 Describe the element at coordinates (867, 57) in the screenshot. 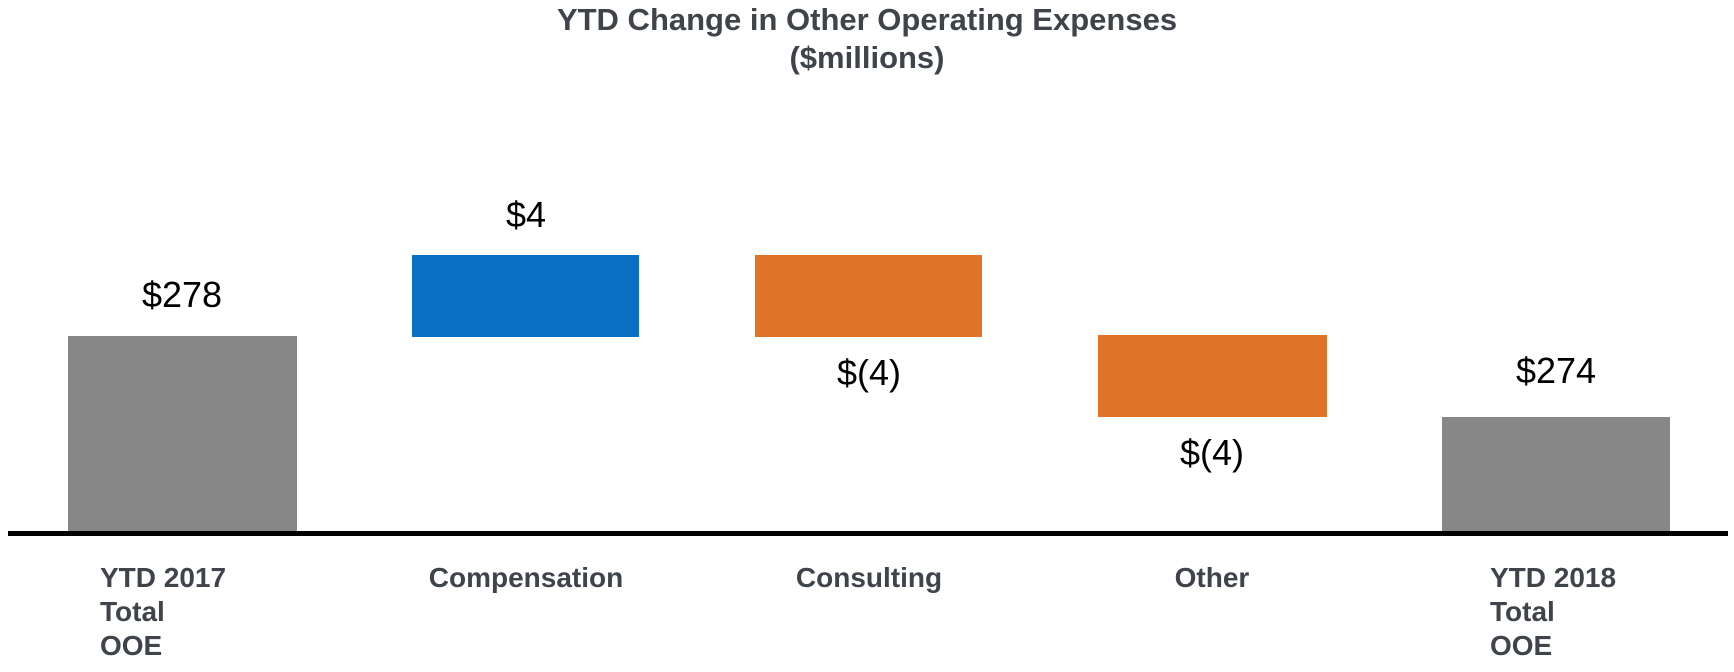

I see `chart-title-line2: ($millions)` at that location.